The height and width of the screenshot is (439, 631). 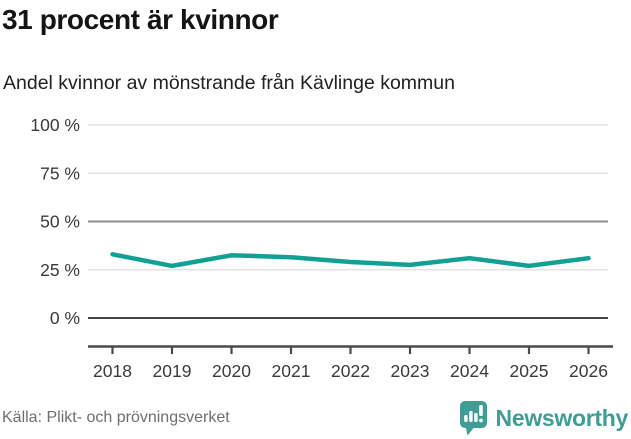 I want to click on x-tick-label-2023: 2023, so click(x=410, y=371).